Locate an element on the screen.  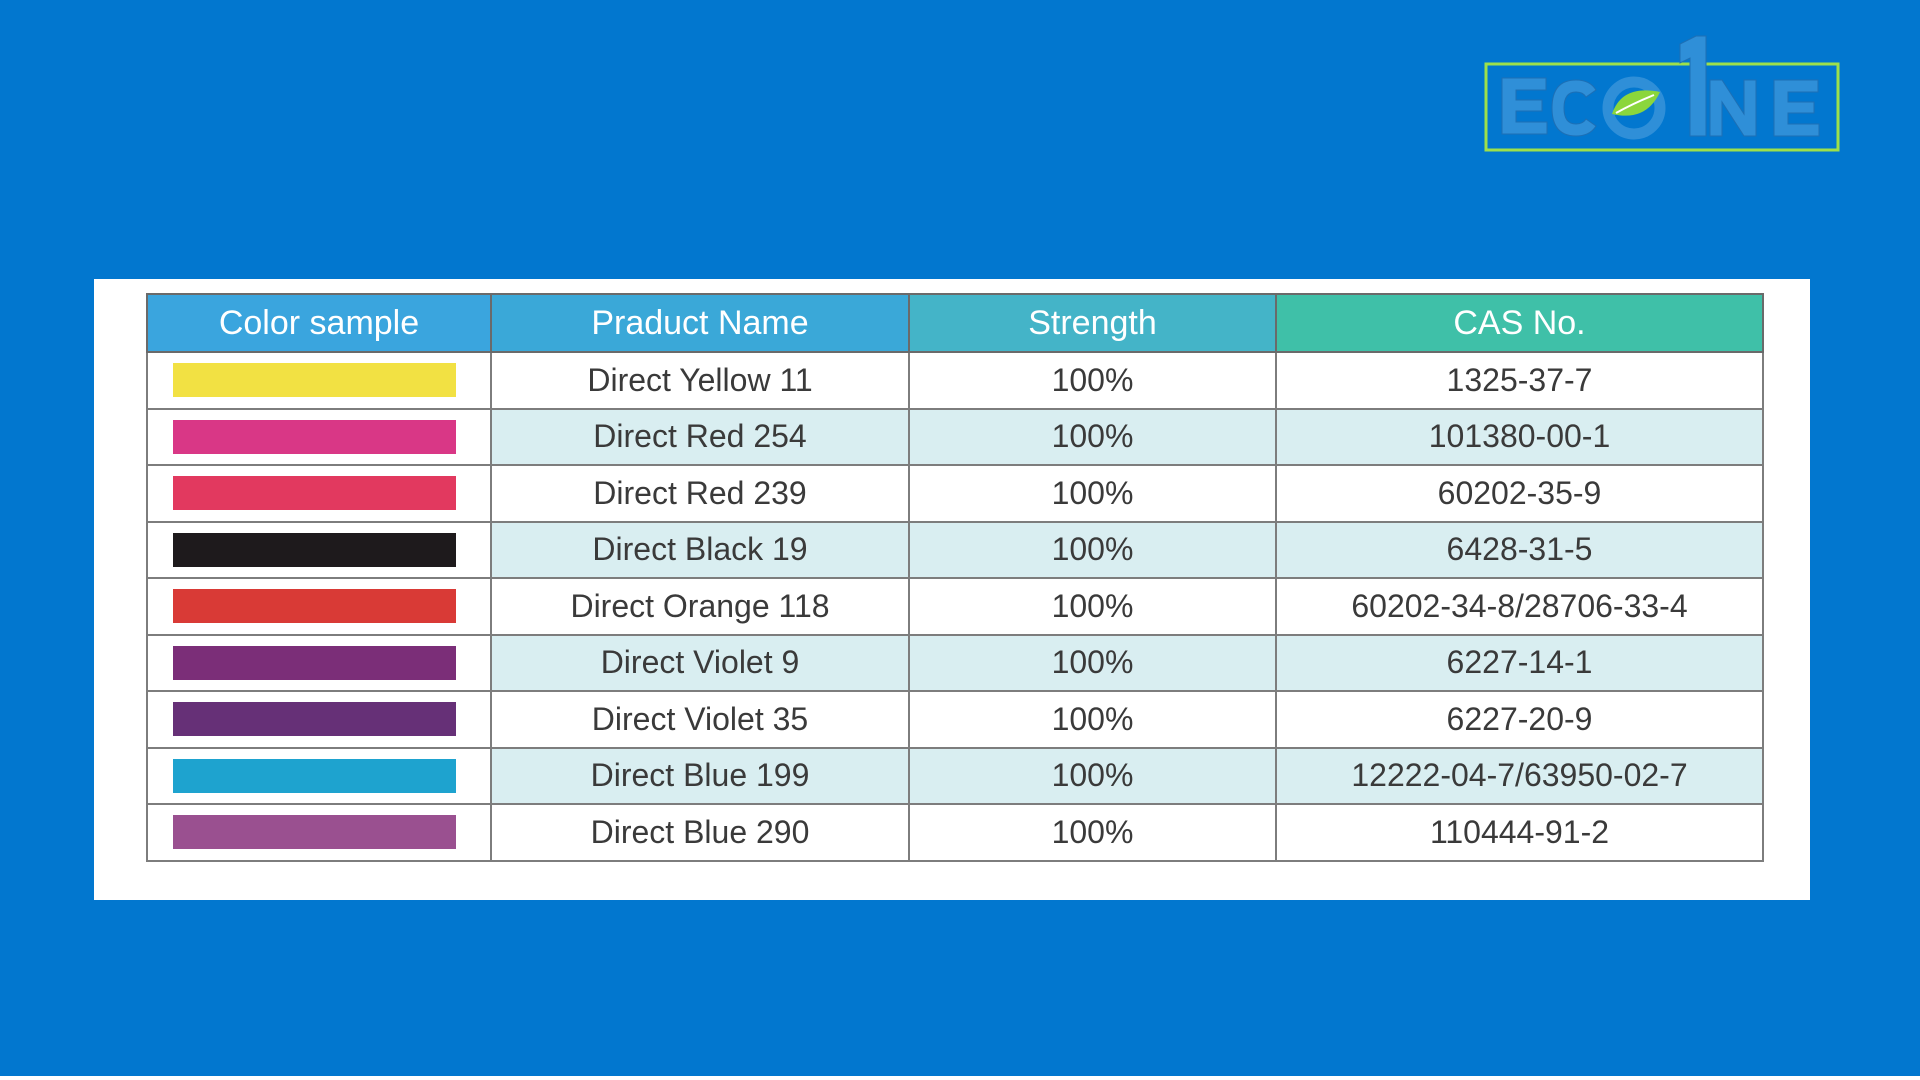
cas-number-cell: 6428-31-5 is located at coordinates (1519, 549).